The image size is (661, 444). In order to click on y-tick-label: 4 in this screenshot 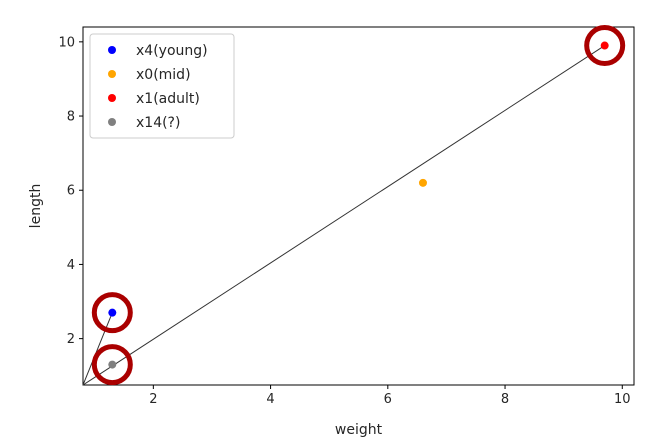, I will do `click(71, 265)`.